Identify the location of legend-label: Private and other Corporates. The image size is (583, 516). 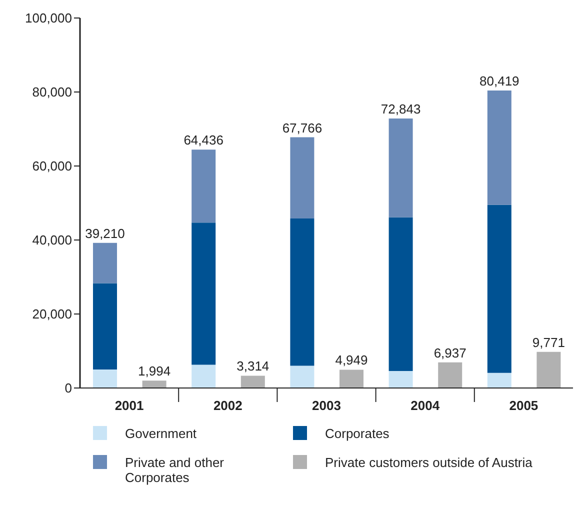
(175, 470).